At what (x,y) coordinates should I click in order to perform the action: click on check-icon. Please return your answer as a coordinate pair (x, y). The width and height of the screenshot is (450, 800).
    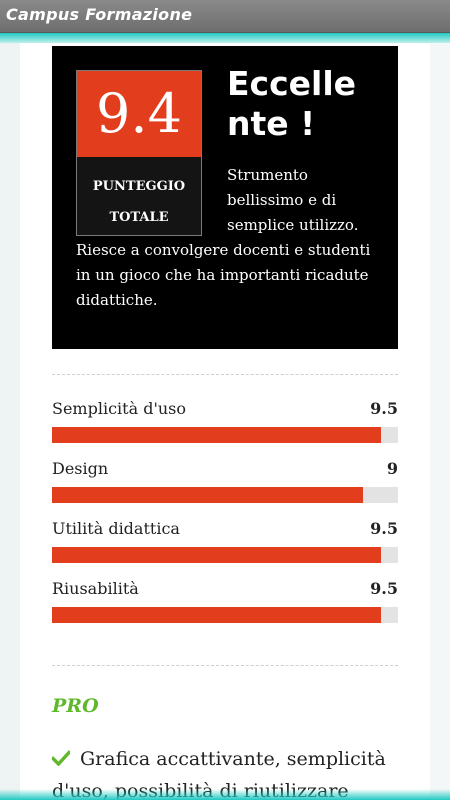
    Looking at the image, I should click on (61, 758).